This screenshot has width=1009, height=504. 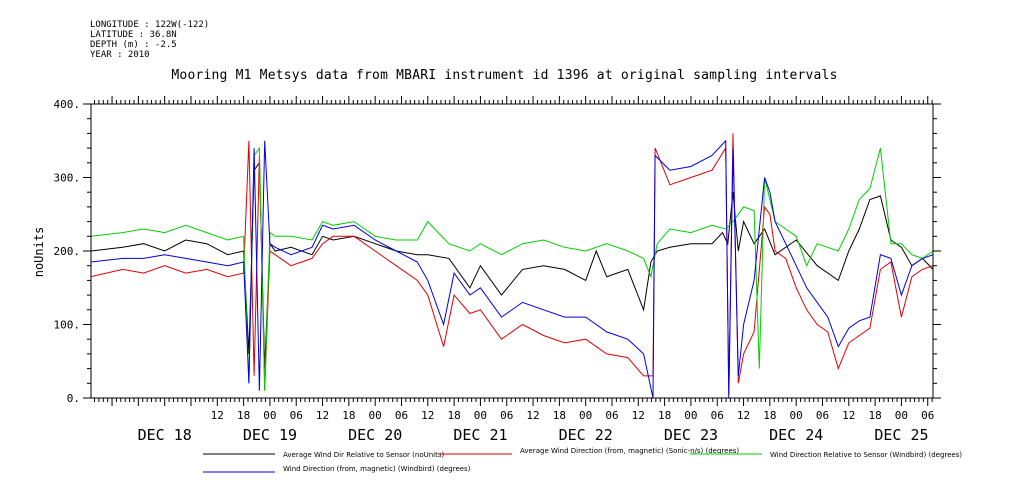 I want to click on y-tick-label: 400., so click(x=67, y=104).